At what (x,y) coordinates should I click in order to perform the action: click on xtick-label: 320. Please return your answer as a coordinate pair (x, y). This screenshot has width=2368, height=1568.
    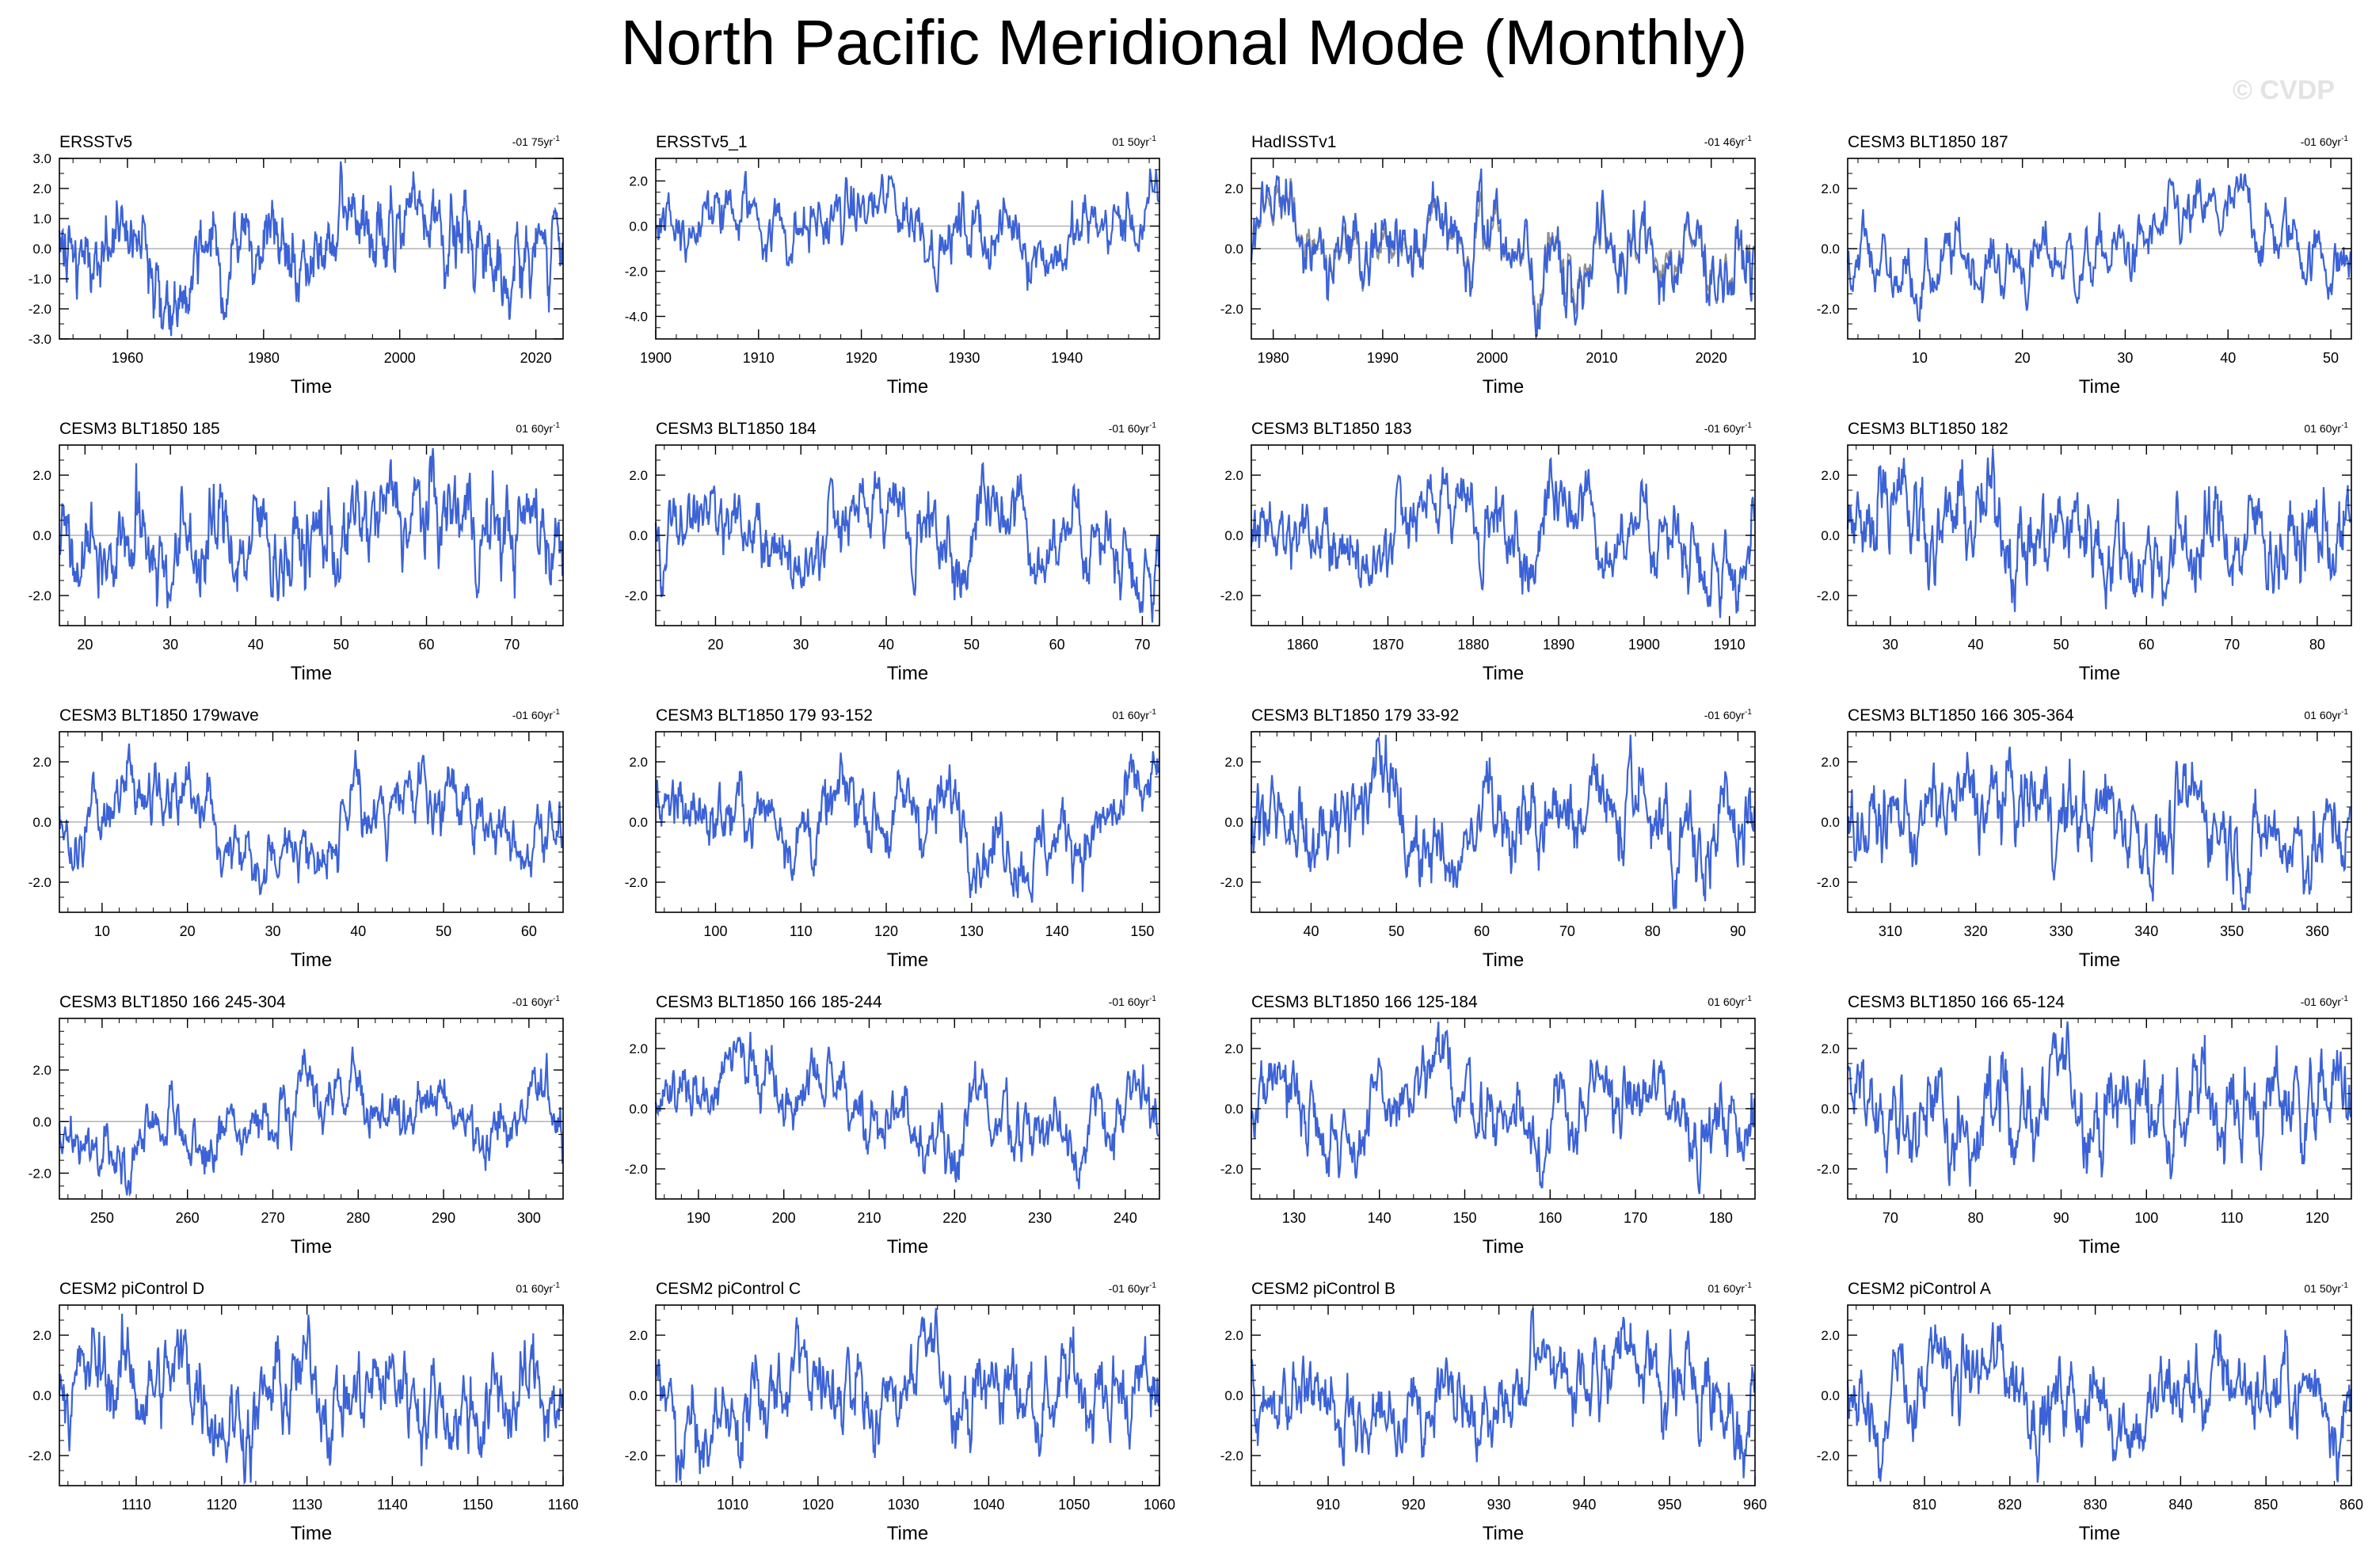
    Looking at the image, I should click on (1976, 931).